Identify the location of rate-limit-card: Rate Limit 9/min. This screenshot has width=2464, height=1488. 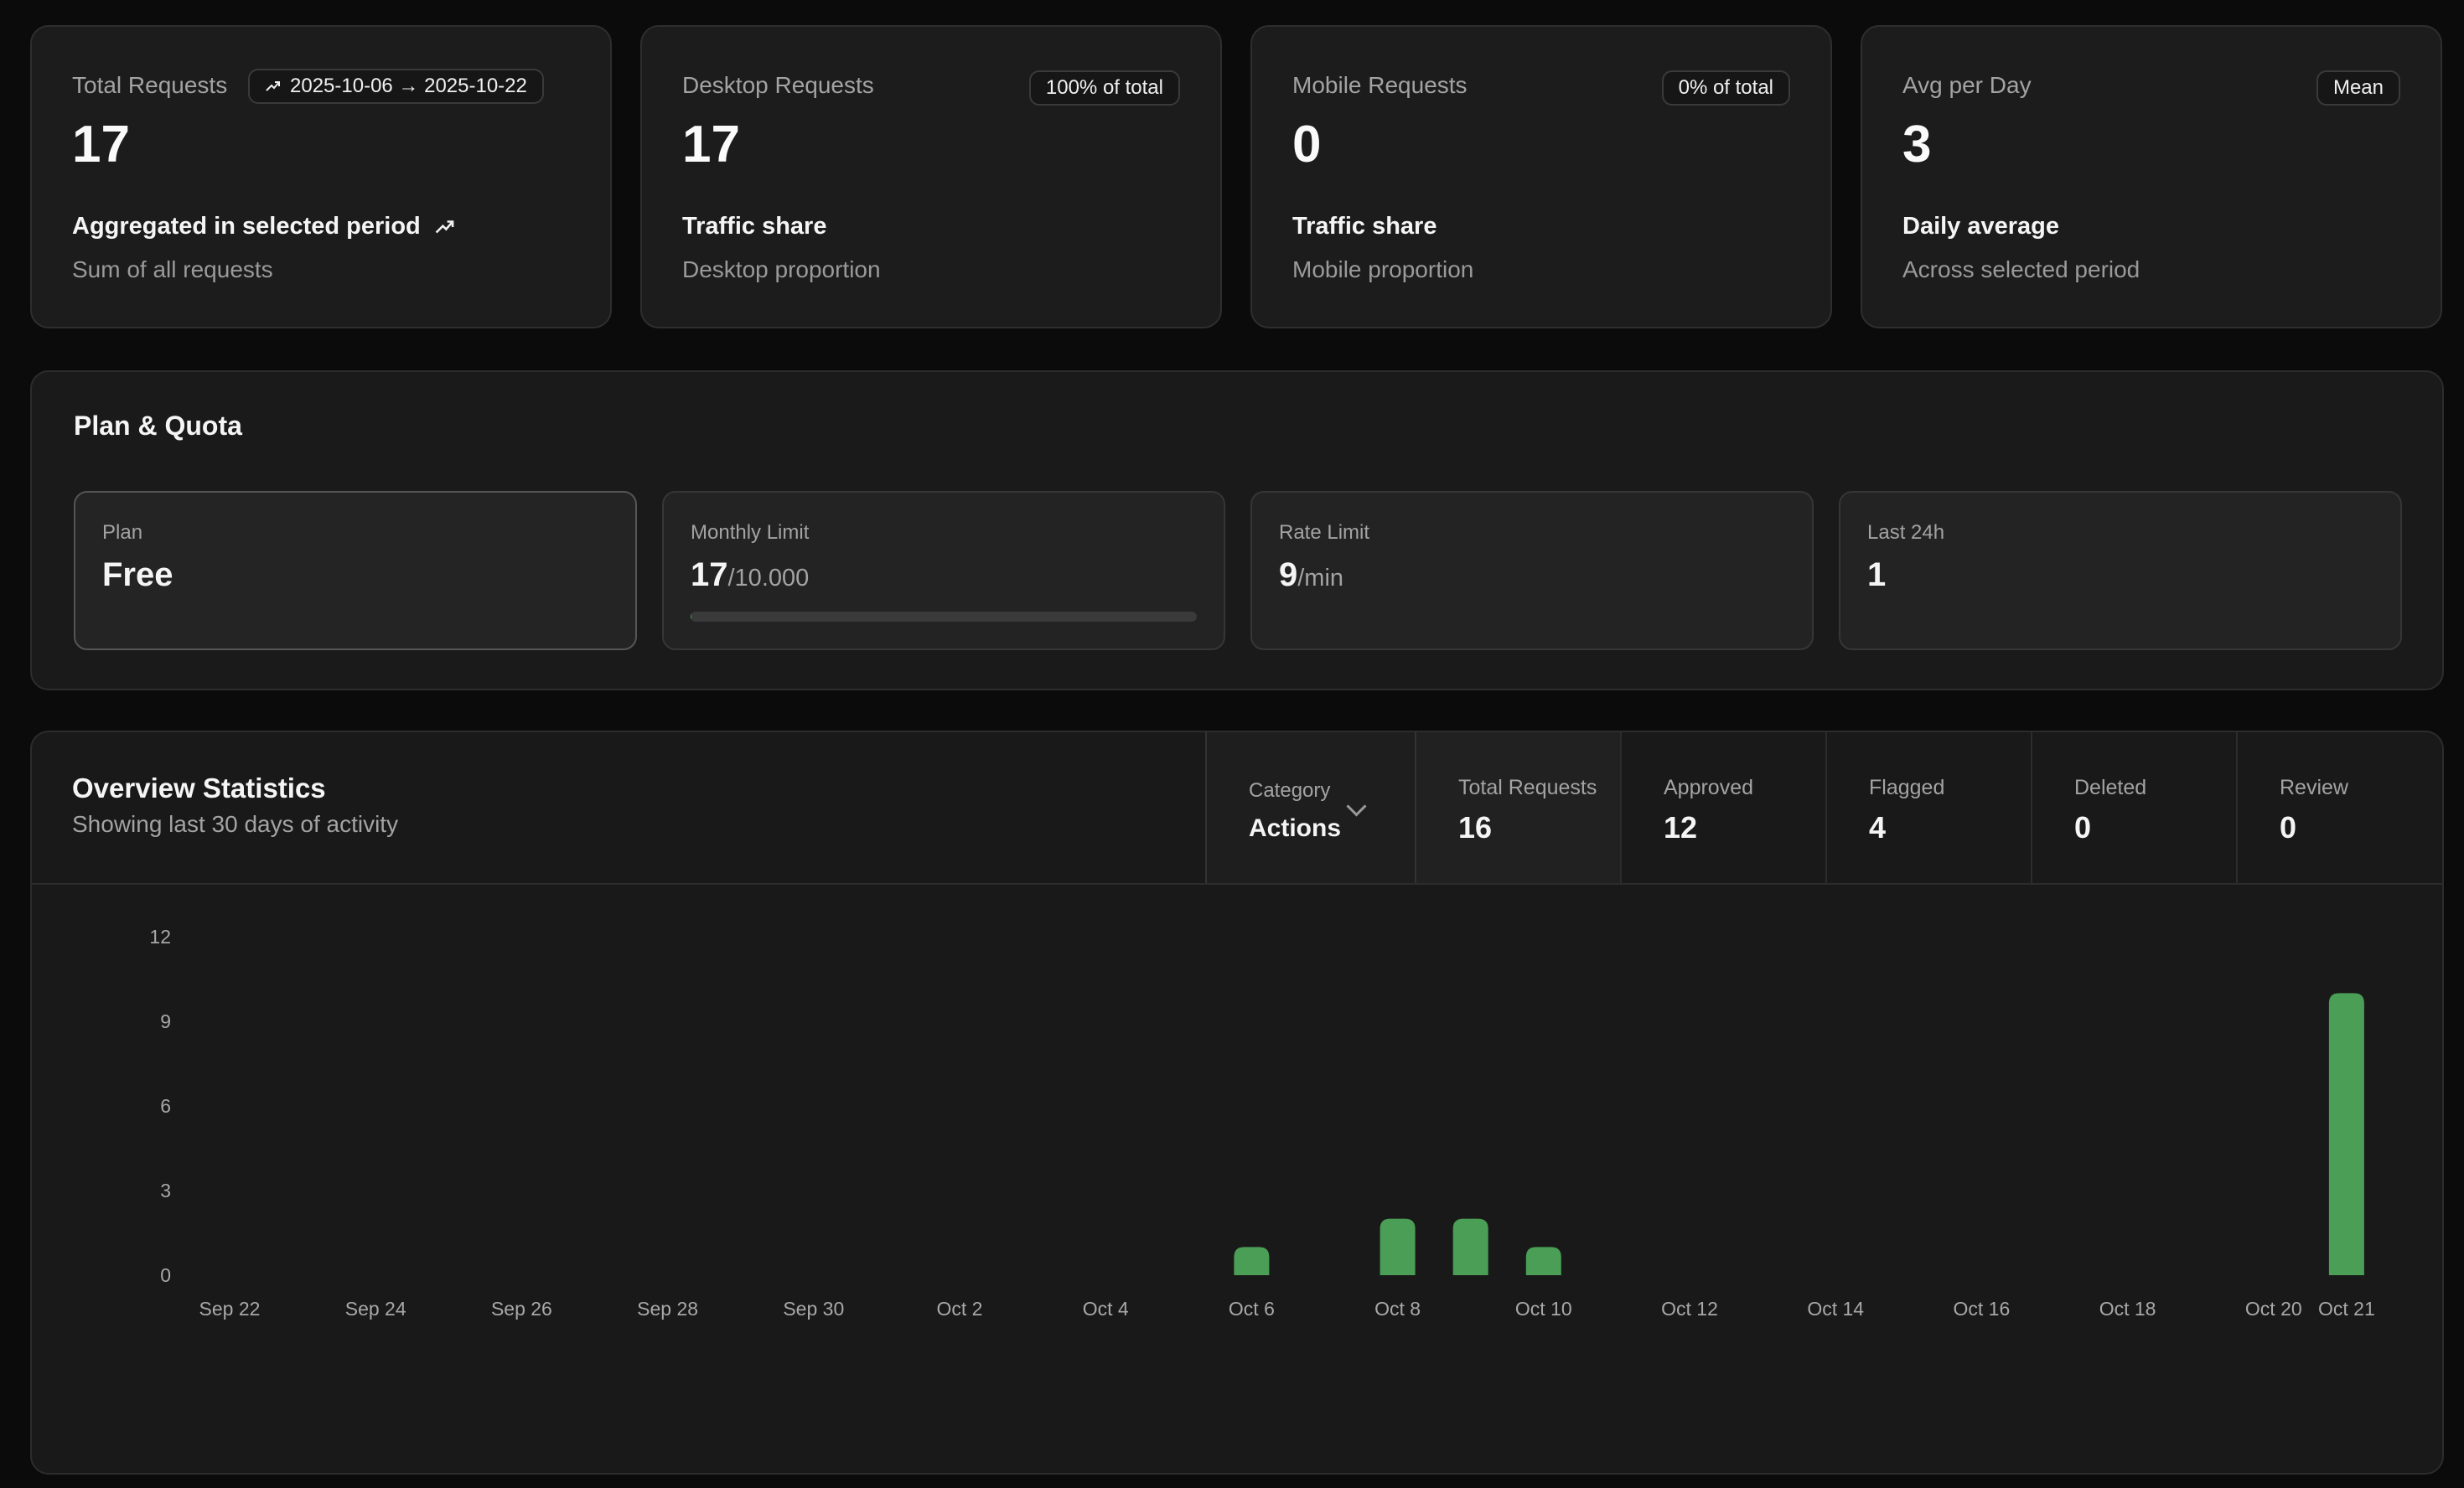
(1532, 570).